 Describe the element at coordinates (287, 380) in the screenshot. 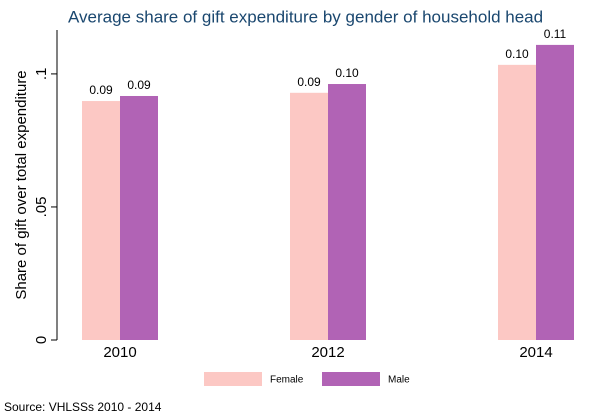

I see `legend-label: Female` at that location.